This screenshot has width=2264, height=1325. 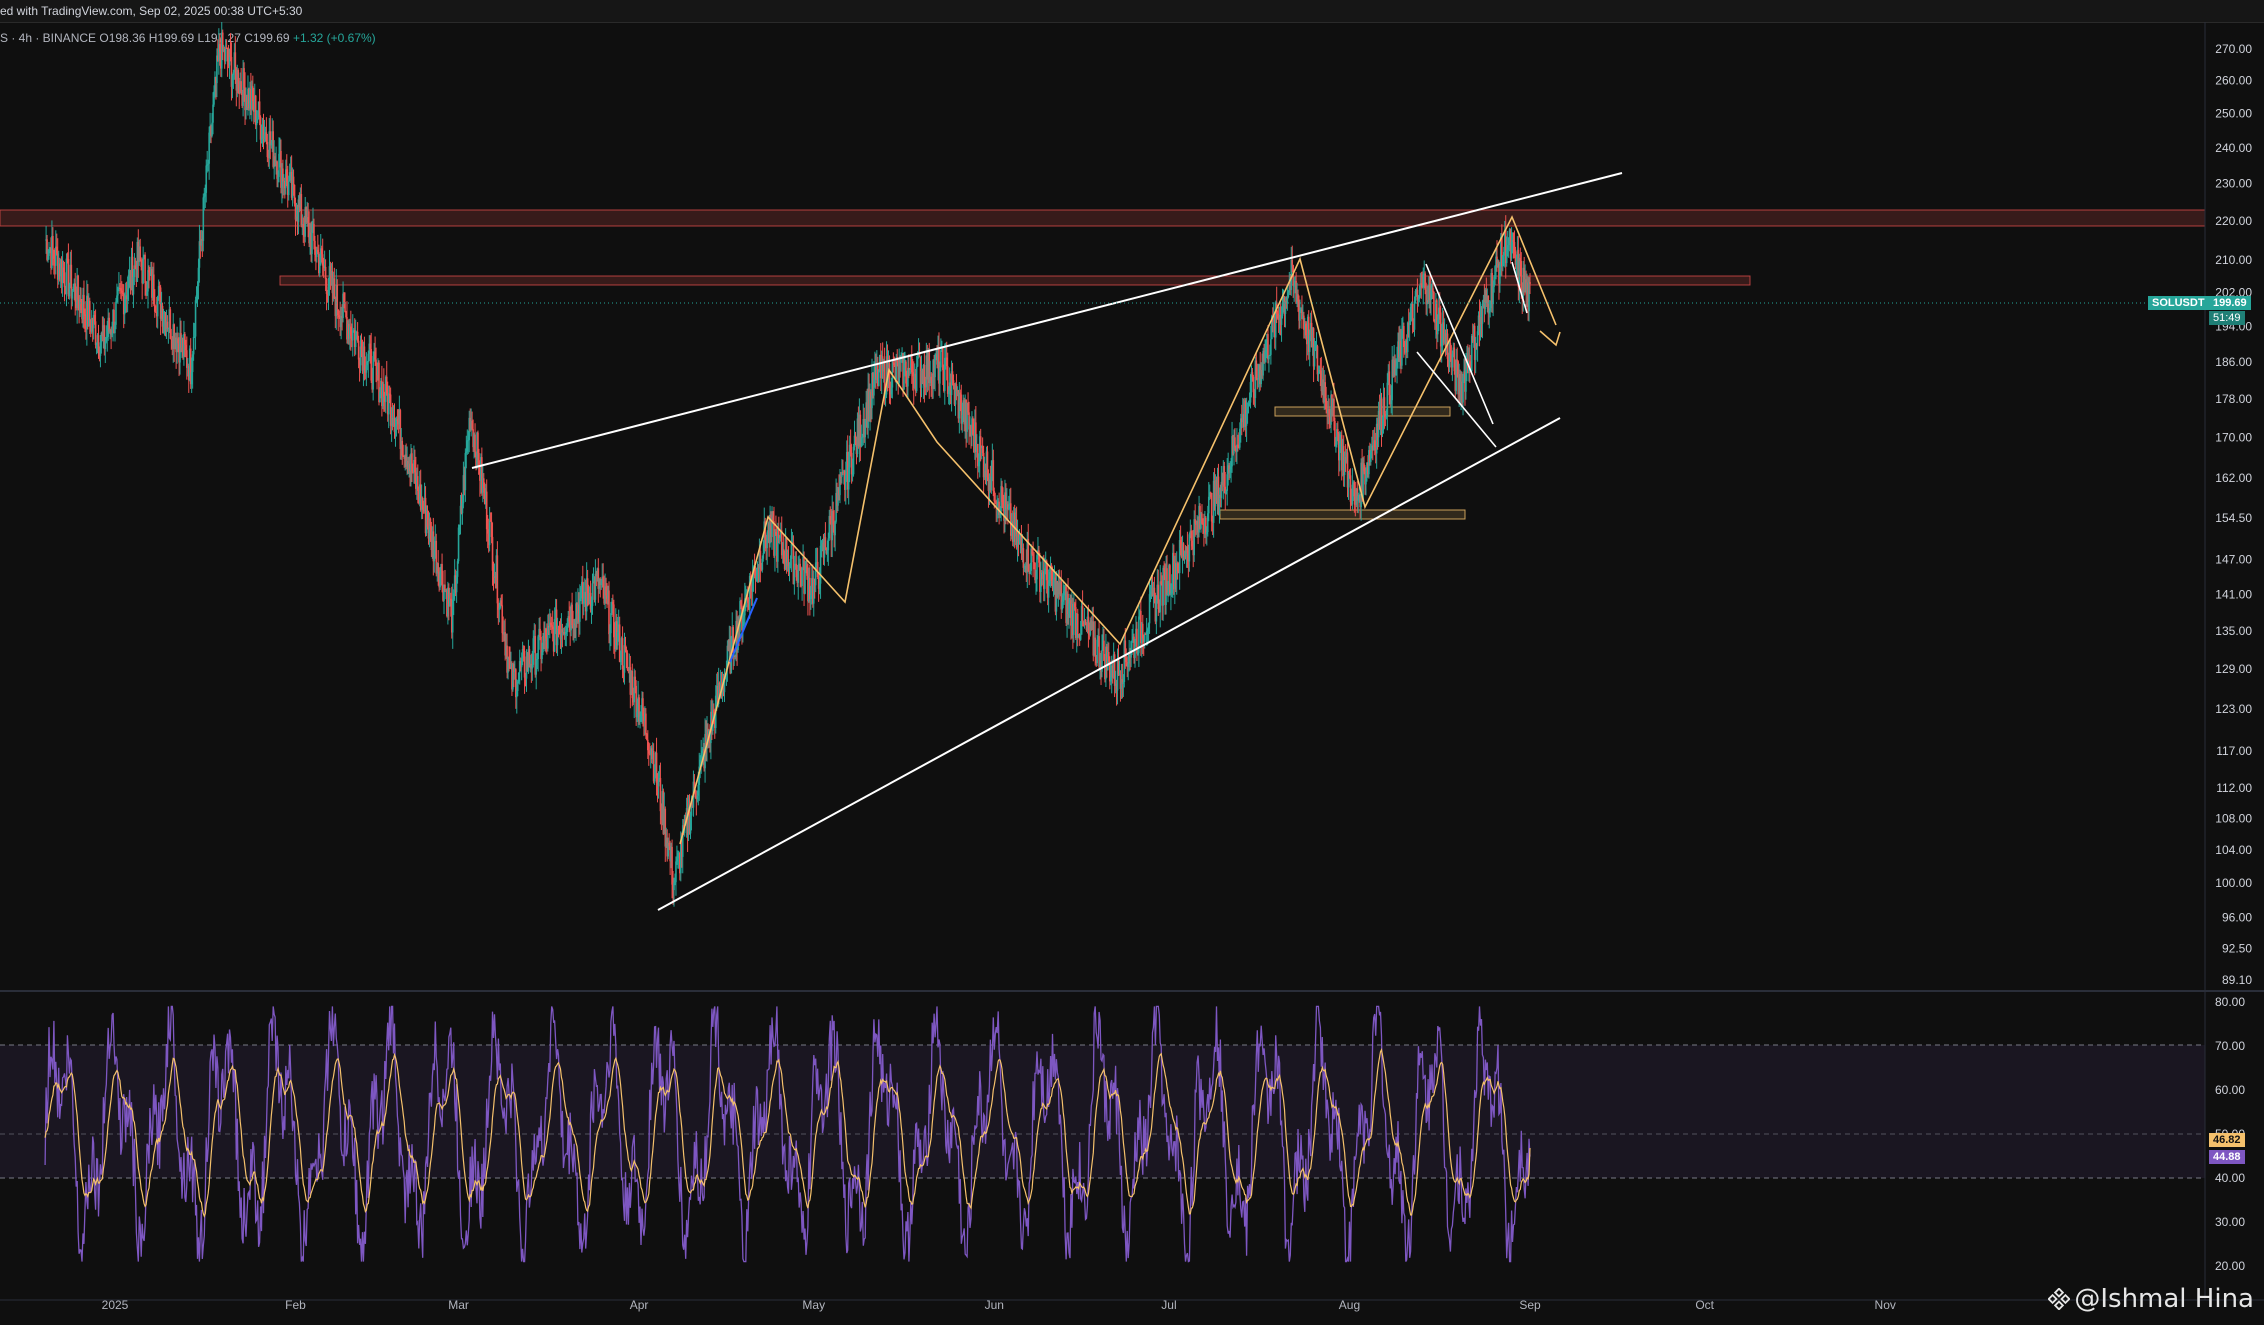 What do you see at coordinates (999, 1305) in the screenshot?
I see `time-axis: 2025 Feb Mar Apr May Jun Jul Aug Sep Oct Nov` at bounding box center [999, 1305].